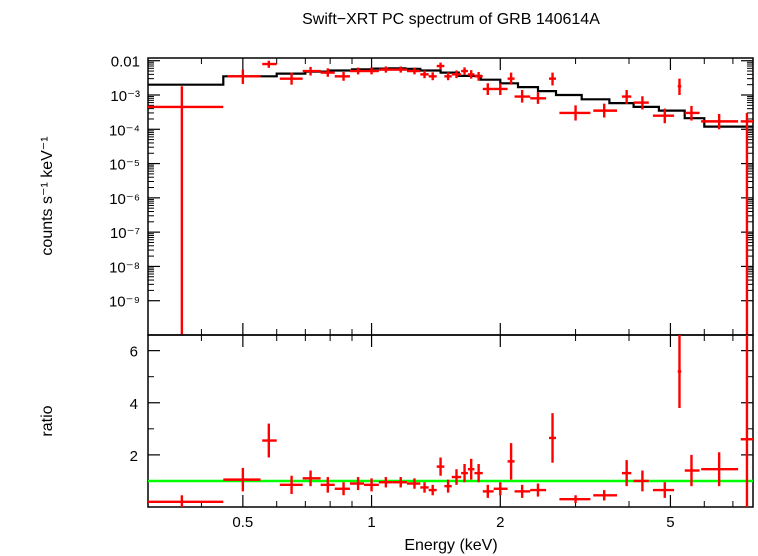 The height and width of the screenshot is (556, 758). Describe the element at coordinates (134, 456) in the screenshot. I see `ratio-y-tick-label: 2` at that location.